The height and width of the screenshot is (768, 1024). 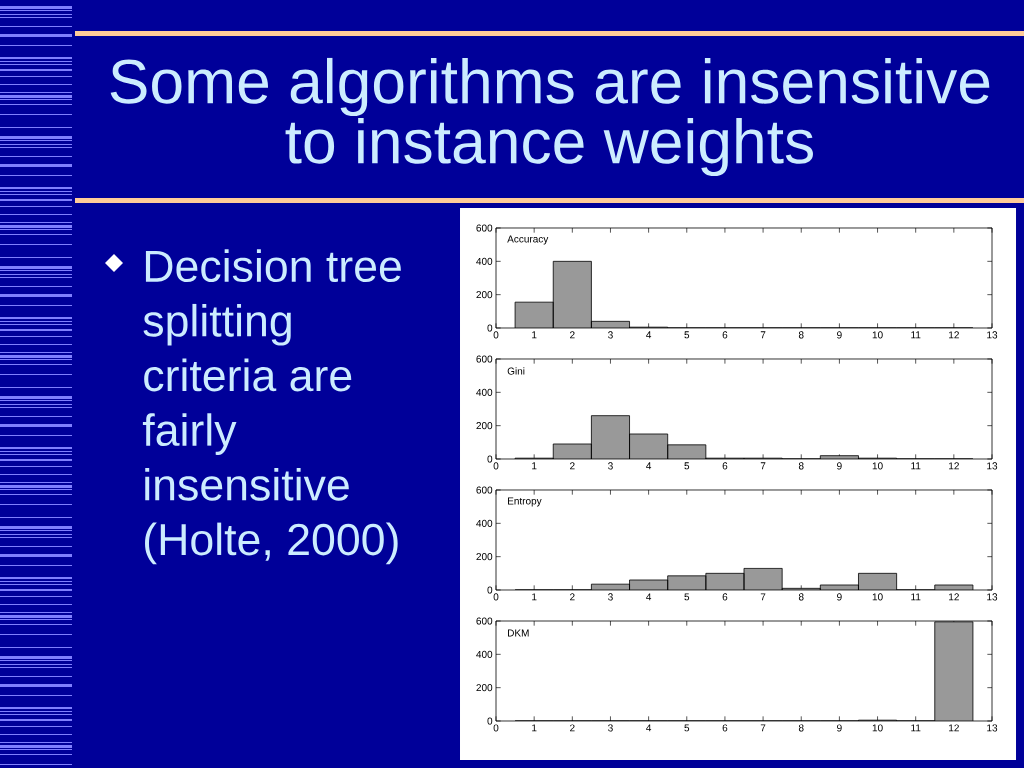 What do you see at coordinates (525, 502) in the screenshot?
I see `text: Entropy` at bounding box center [525, 502].